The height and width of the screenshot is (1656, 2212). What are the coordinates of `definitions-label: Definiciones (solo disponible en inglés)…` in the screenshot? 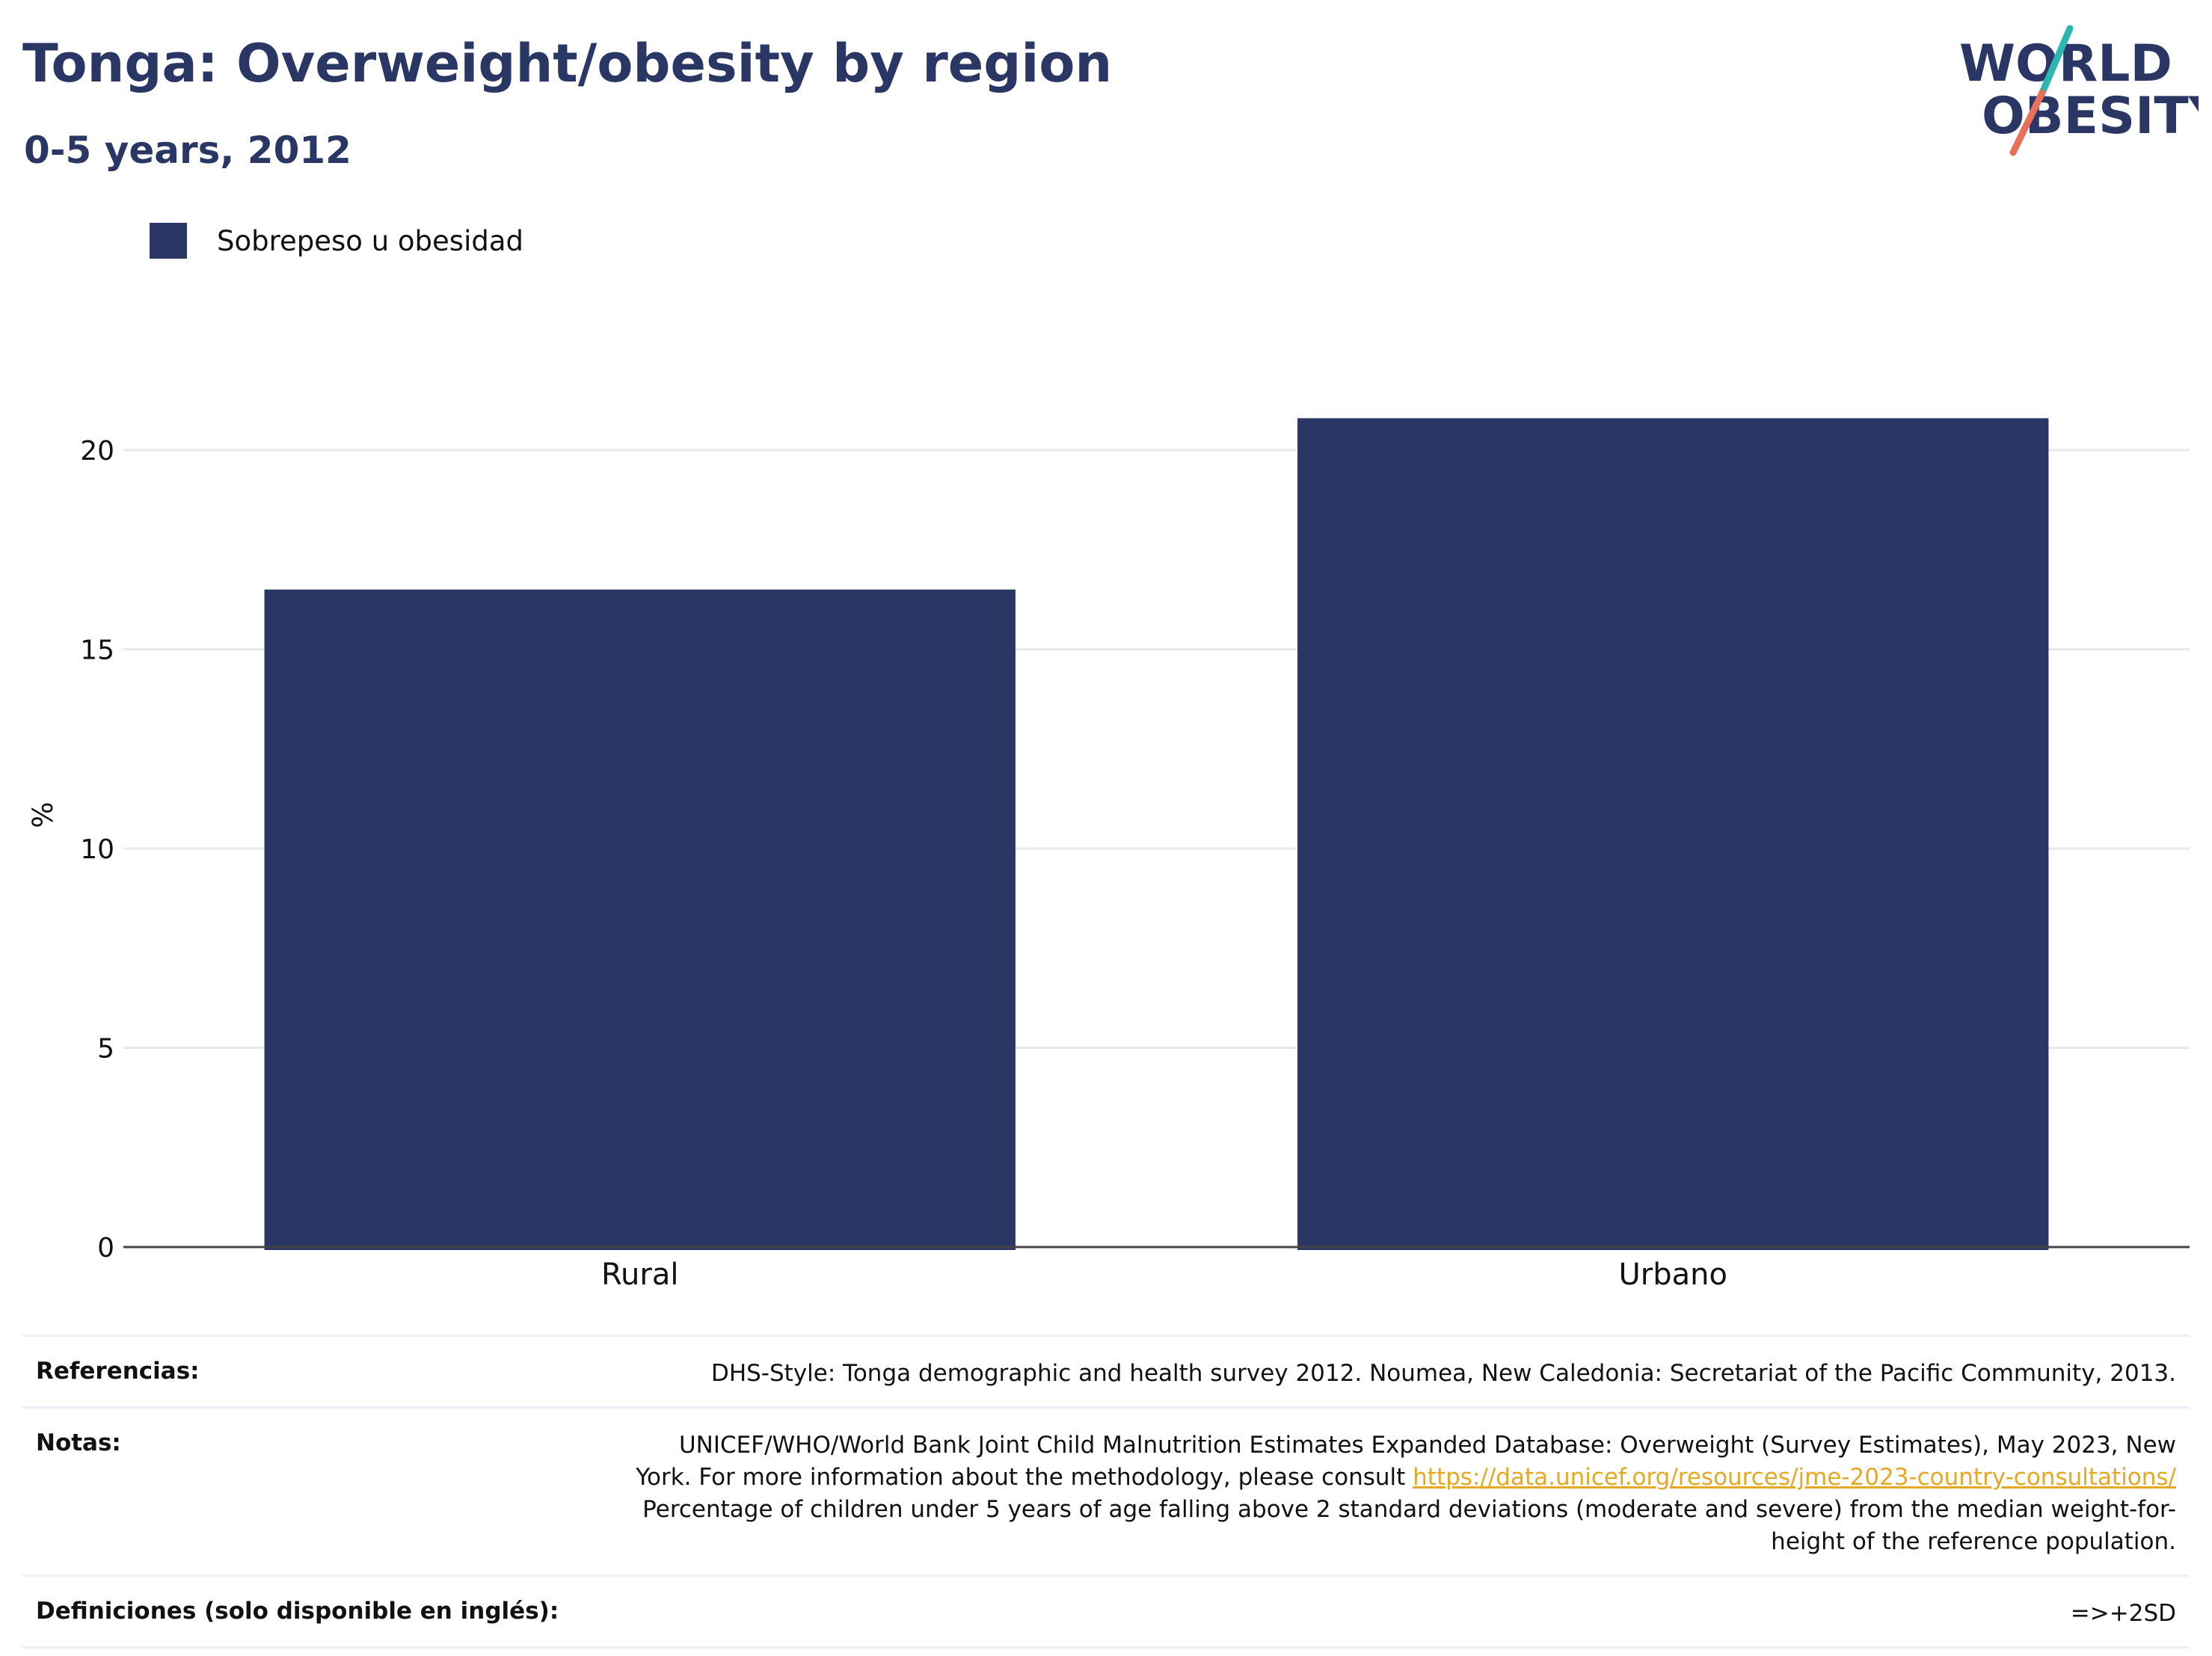 It's located at (297, 1611).